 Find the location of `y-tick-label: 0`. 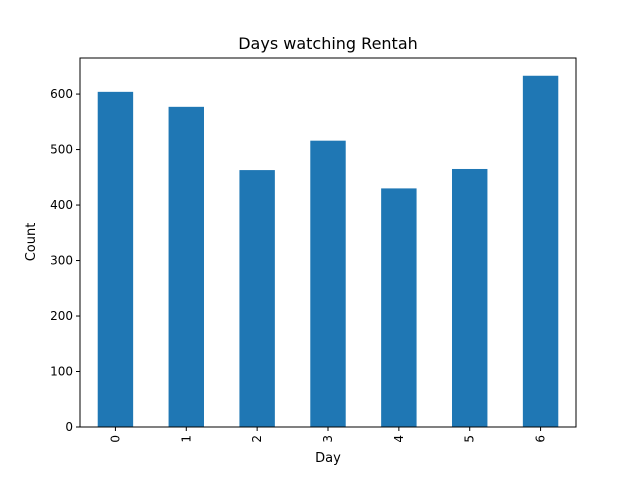

y-tick-label: 0 is located at coordinates (69, 427).